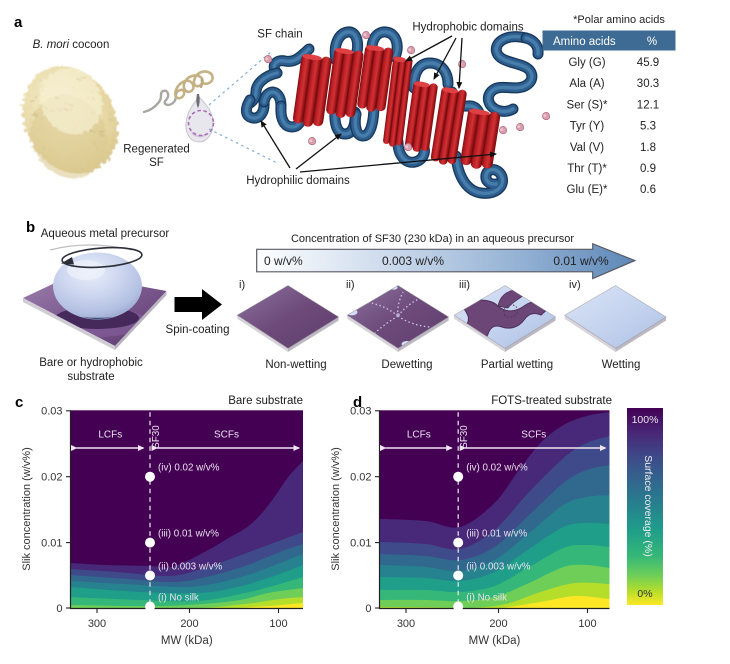 This screenshot has height=664, width=730. I want to click on svg-text: Non-wetting, so click(295, 365).